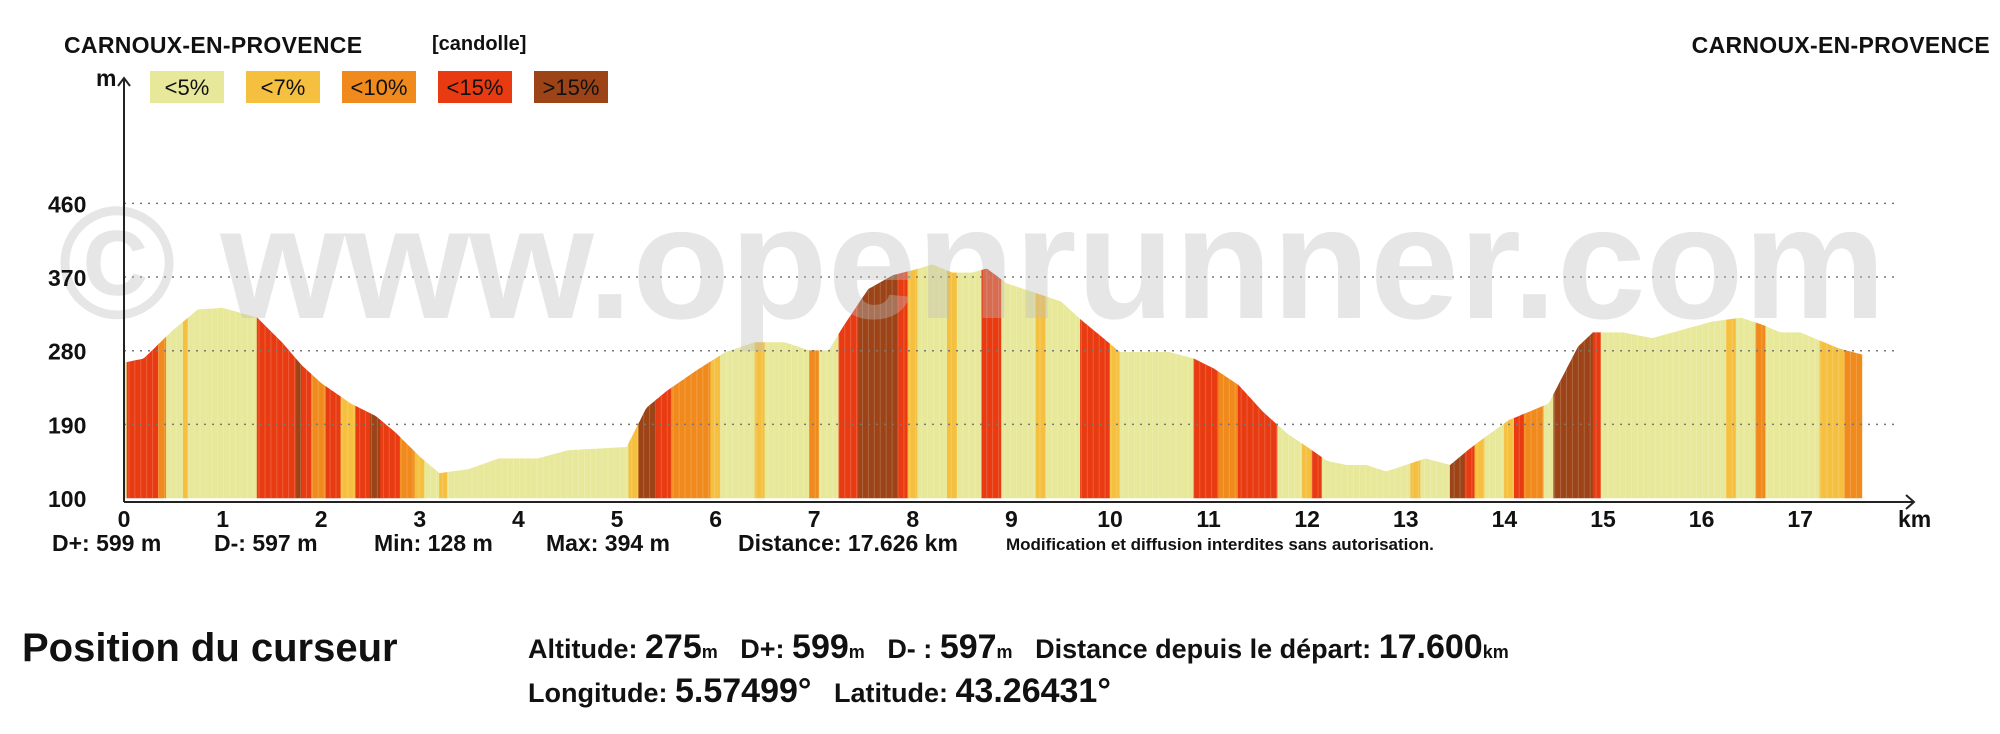  What do you see at coordinates (67, 278) in the screenshot?
I see `y-tick-label: 370` at bounding box center [67, 278].